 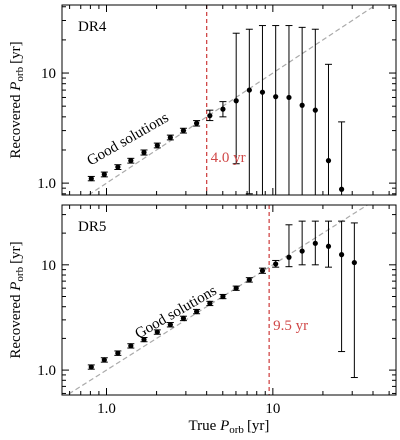 What do you see at coordinates (92, 227) in the screenshot?
I see `panel-label: DR5` at bounding box center [92, 227].